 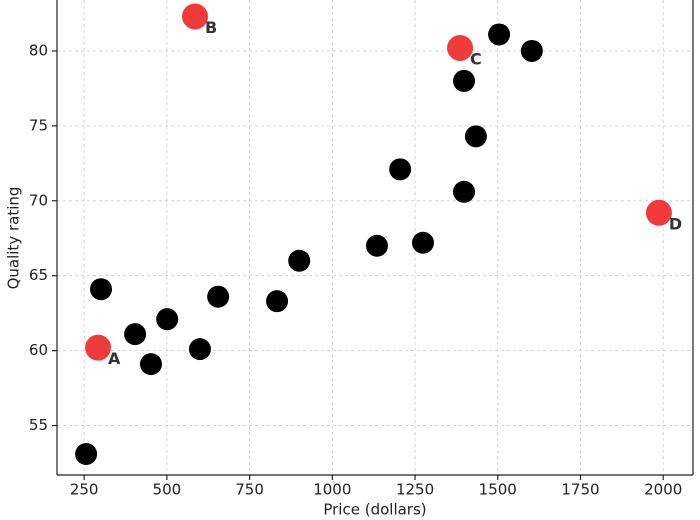 What do you see at coordinates (38, 200) in the screenshot?
I see `y-tick-label: 70` at bounding box center [38, 200].